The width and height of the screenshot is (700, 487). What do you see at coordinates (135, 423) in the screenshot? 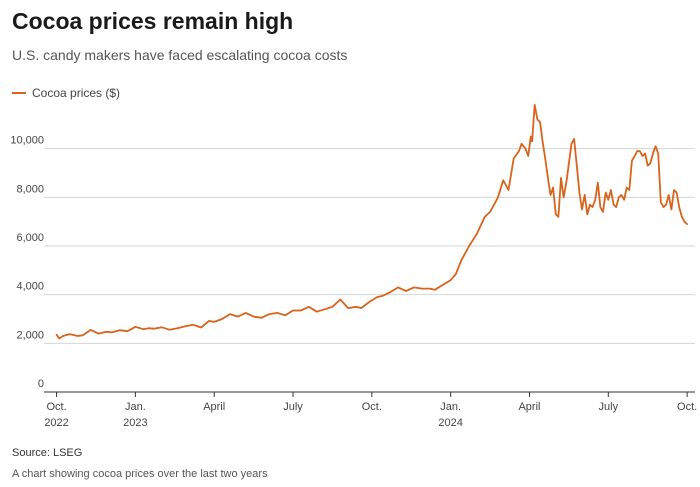
I see `x-tick-year-label: 2023` at bounding box center [135, 423].